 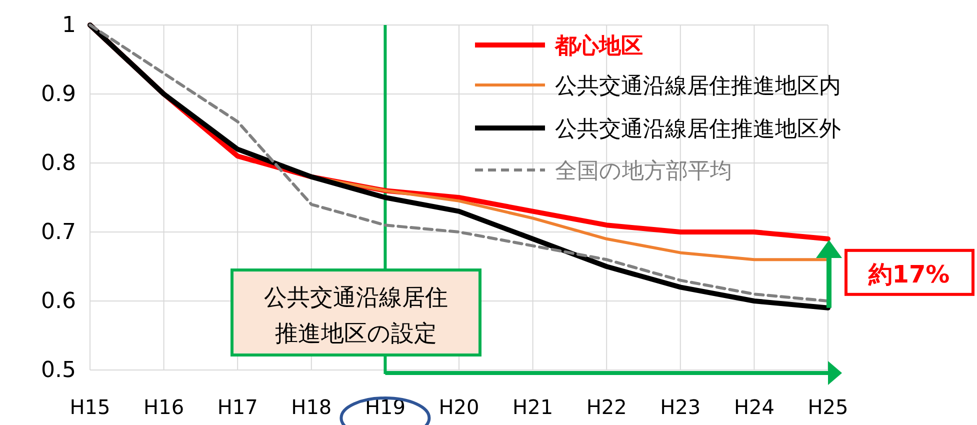 What do you see at coordinates (598, 46) in the screenshot?
I see `legend-label: 都心地区` at bounding box center [598, 46].